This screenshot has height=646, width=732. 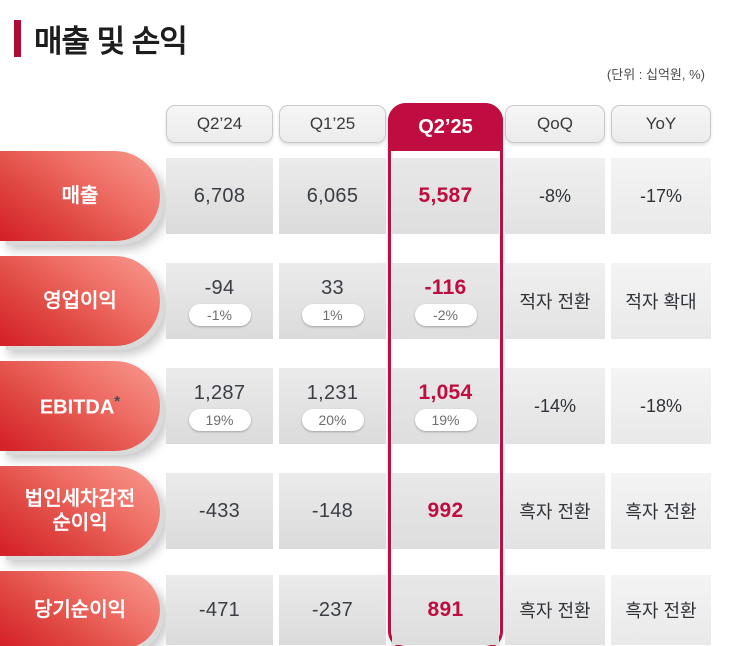 I want to click on table-row-pretax-income: 법인세차감전 순이익 -433 -148 992 흑자 전환 흑자 전환, so click(x=366, y=511).